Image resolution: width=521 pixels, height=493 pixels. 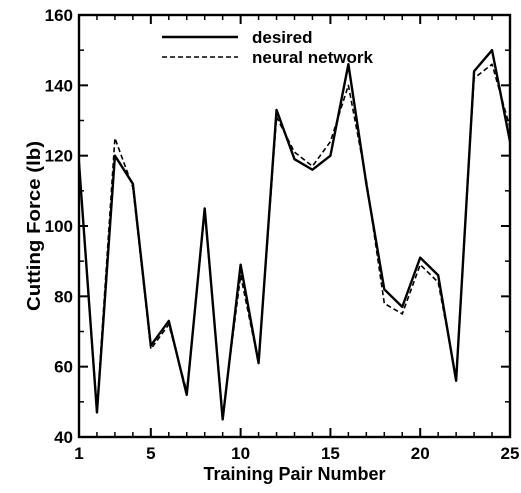 What do you see at coordinates (282, 37) in the screenshot?
I see `legend-label-desired: desired` at bounding box center [282, 37].